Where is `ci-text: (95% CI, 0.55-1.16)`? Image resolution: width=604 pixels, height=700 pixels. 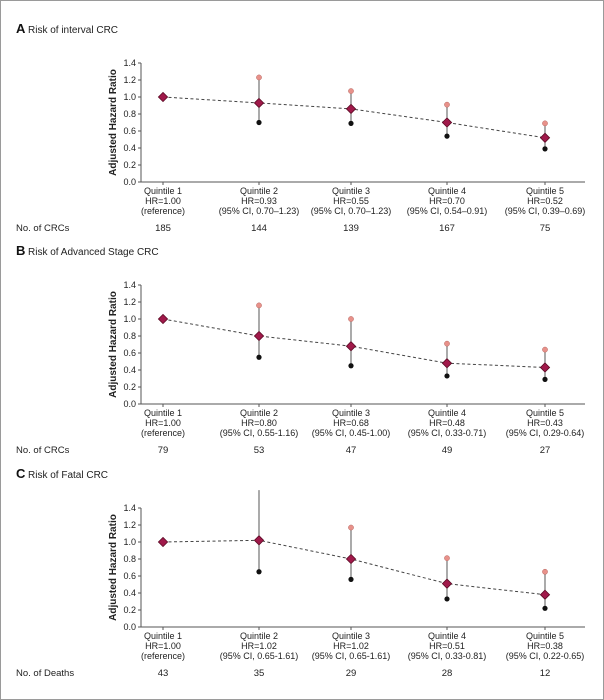
ci-text: (95% CI, 0.55-1.16) is located at coordinates (259, 433).